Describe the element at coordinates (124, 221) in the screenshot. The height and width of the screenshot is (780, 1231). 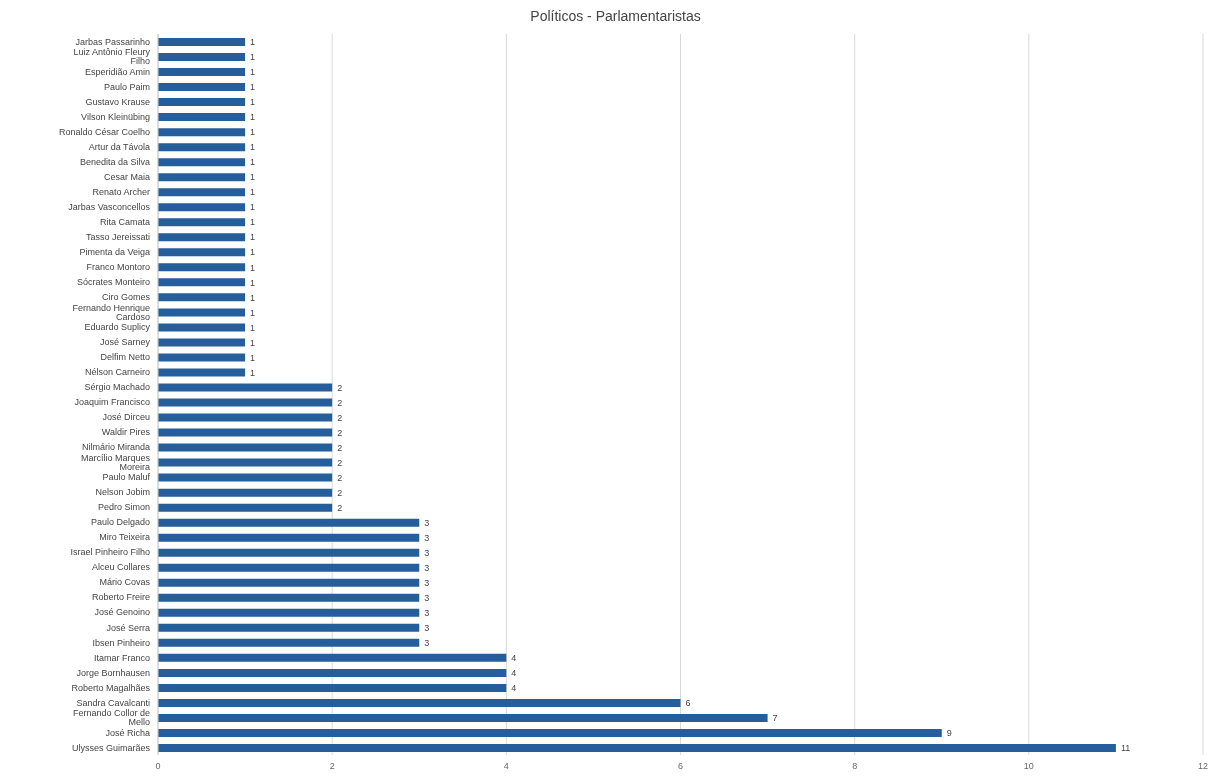
I see `y-tick-label: Rita Camata` at that location.